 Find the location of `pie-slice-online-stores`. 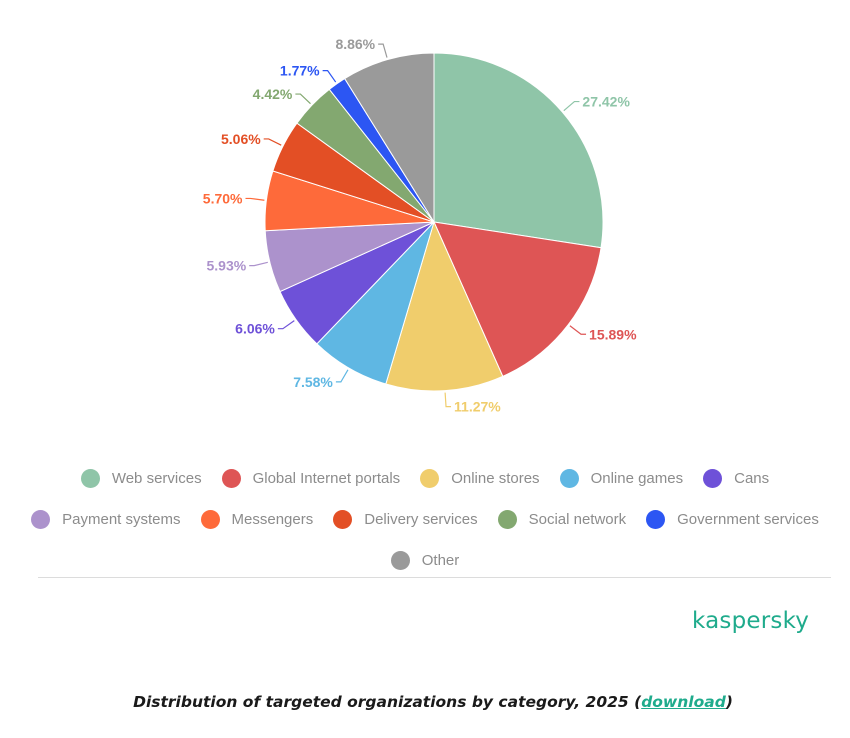

pie-slice-online-stores is located at coordinates (444, 306).